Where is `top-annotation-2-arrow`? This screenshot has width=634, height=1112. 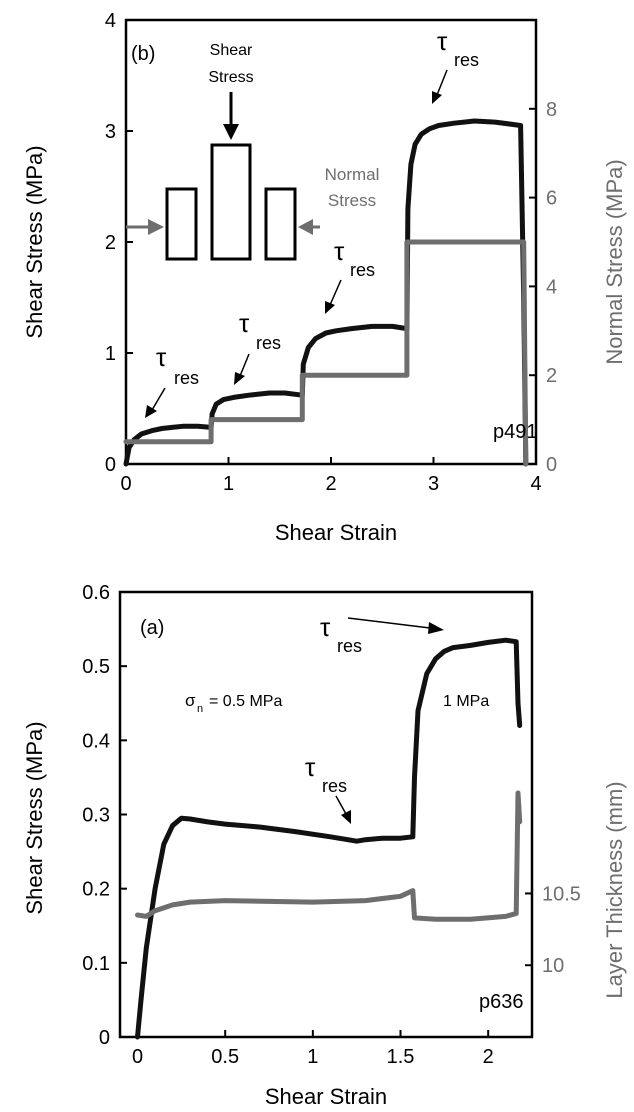
top-annotation-2-arrow is located at coordinates (244, 365).